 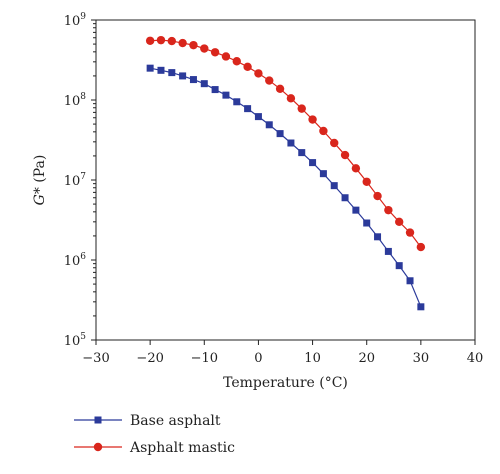 I want to click on x-tick-label: 0, so click(x=258, y=358).